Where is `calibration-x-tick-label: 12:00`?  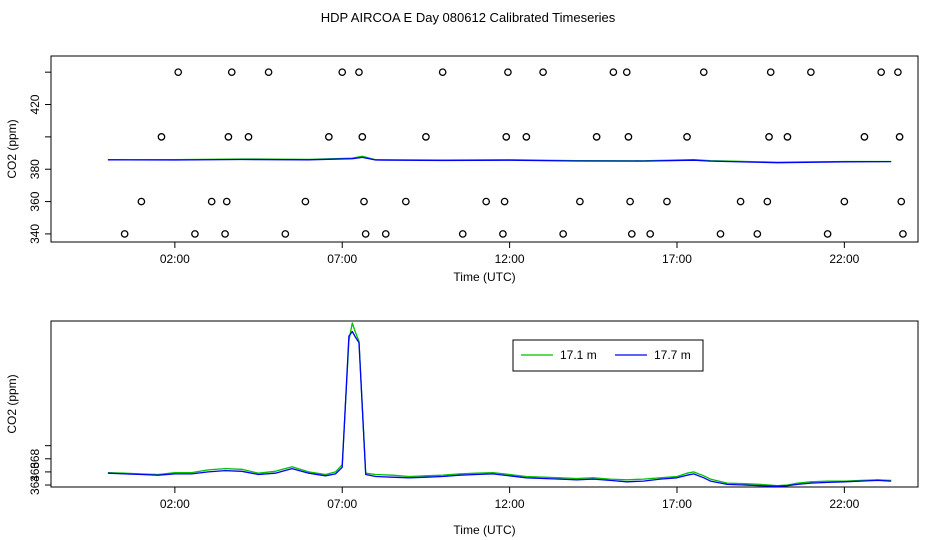
calibration-x-tick-label: 12:00 is located at coordinates (510, 259).